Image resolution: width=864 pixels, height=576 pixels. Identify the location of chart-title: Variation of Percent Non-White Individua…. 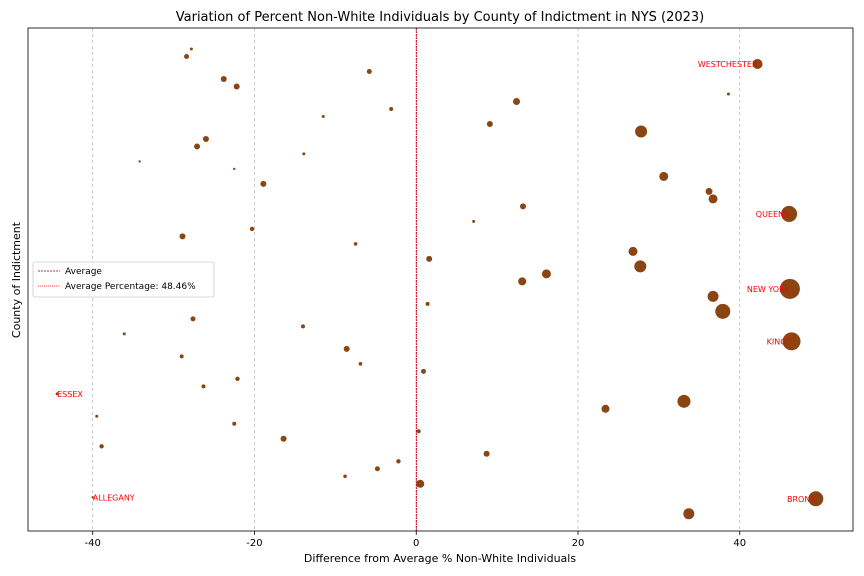
(440, 17).